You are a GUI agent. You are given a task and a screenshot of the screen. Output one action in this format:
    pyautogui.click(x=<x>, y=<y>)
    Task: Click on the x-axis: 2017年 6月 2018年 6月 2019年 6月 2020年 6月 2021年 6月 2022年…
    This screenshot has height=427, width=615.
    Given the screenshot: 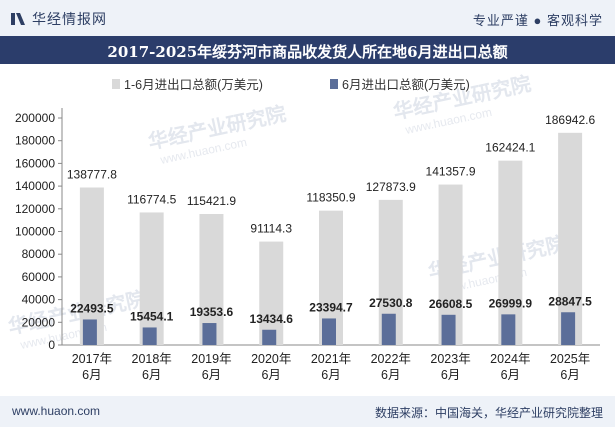 What is the action you would take?
    pyautogui.click(x=331, y=367)
    